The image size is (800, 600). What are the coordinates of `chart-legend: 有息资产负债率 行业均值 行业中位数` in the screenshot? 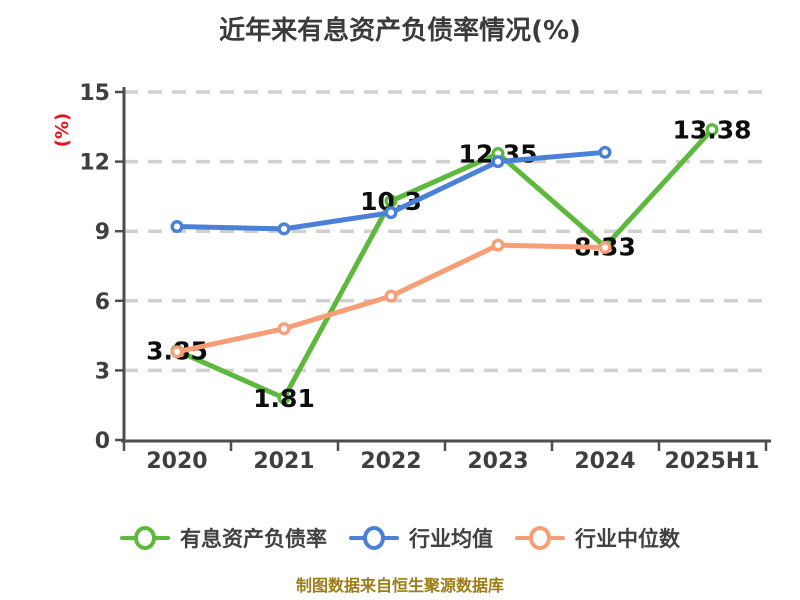 It's located at (400, 538).